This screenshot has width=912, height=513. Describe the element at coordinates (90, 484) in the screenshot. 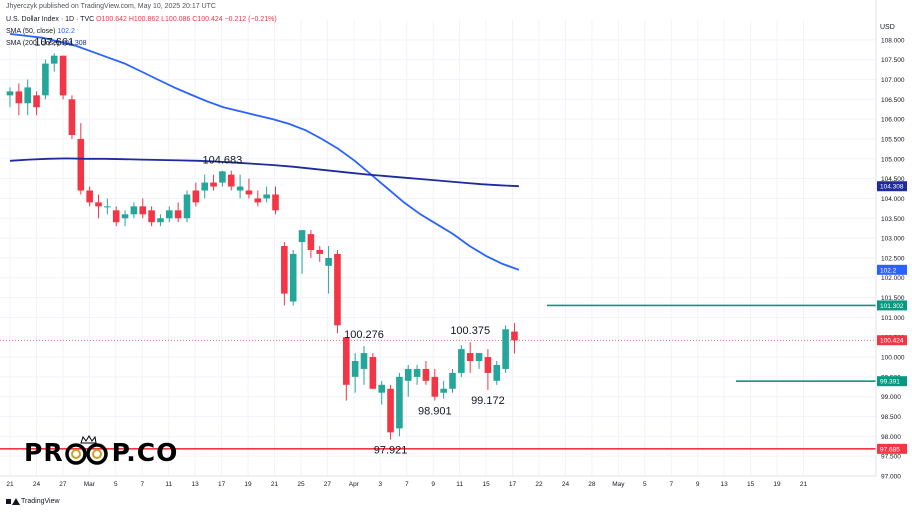

I see `time-tick-label: Mar` at that location.